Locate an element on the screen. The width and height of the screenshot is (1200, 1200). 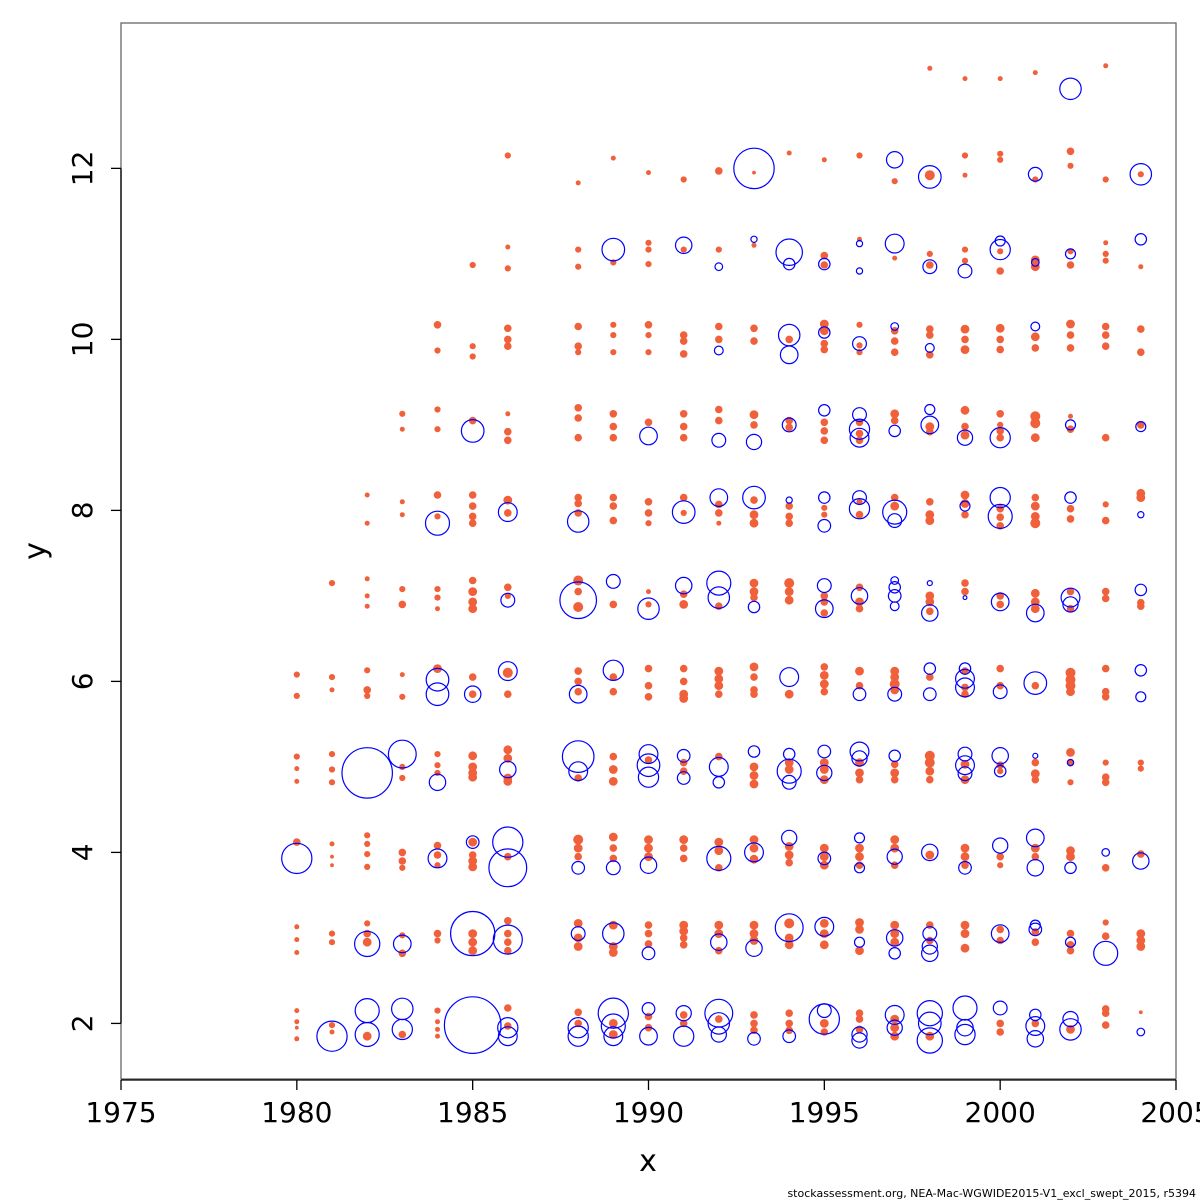
x-tick-label: 2005 is located at coordinates (1170, 1112).